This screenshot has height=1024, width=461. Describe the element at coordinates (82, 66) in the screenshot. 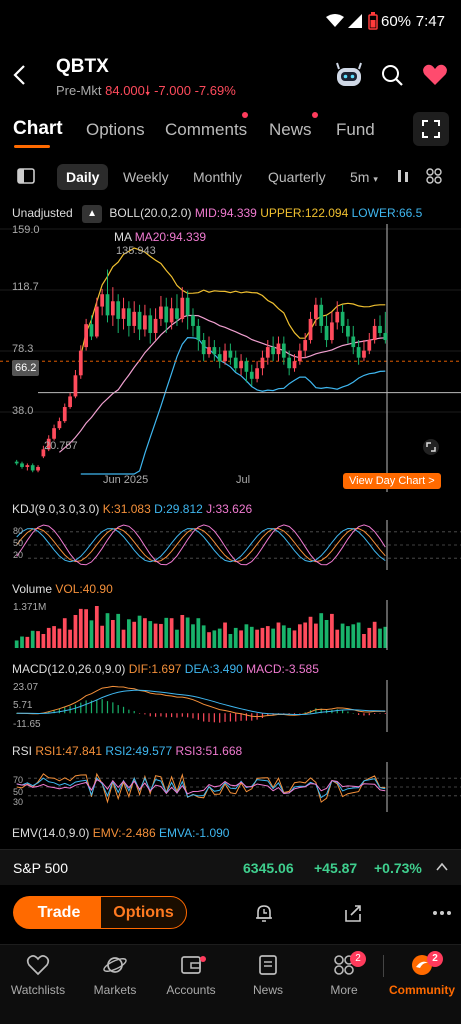

I see `ticker-symbol: QBTX` at that location.